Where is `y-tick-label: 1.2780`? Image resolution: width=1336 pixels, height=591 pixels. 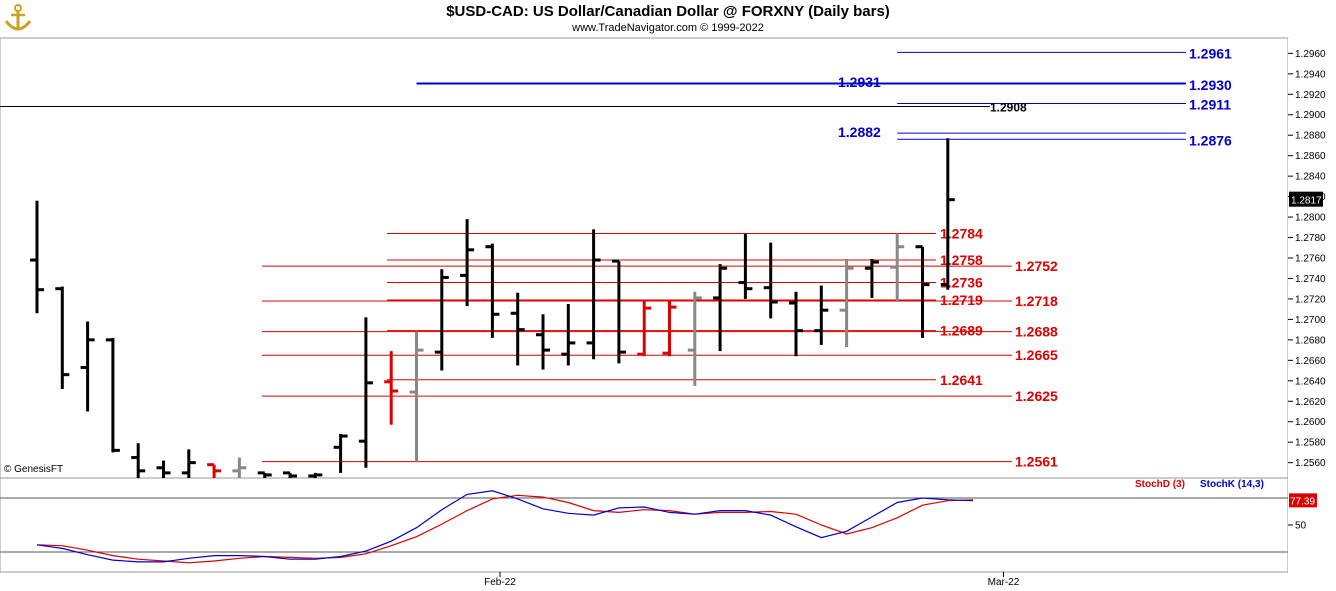 y-tick-label: 1.2780 is located at coordinates (1310, 238).